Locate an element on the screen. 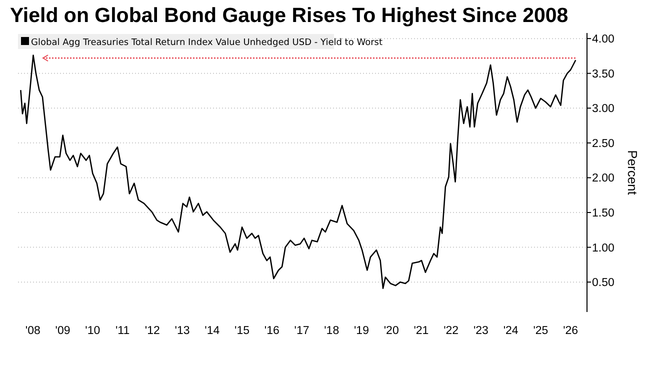 The width and height of the screenshot is (648, 365). y-axis-title: Percent is located at coordinates (632, 173).